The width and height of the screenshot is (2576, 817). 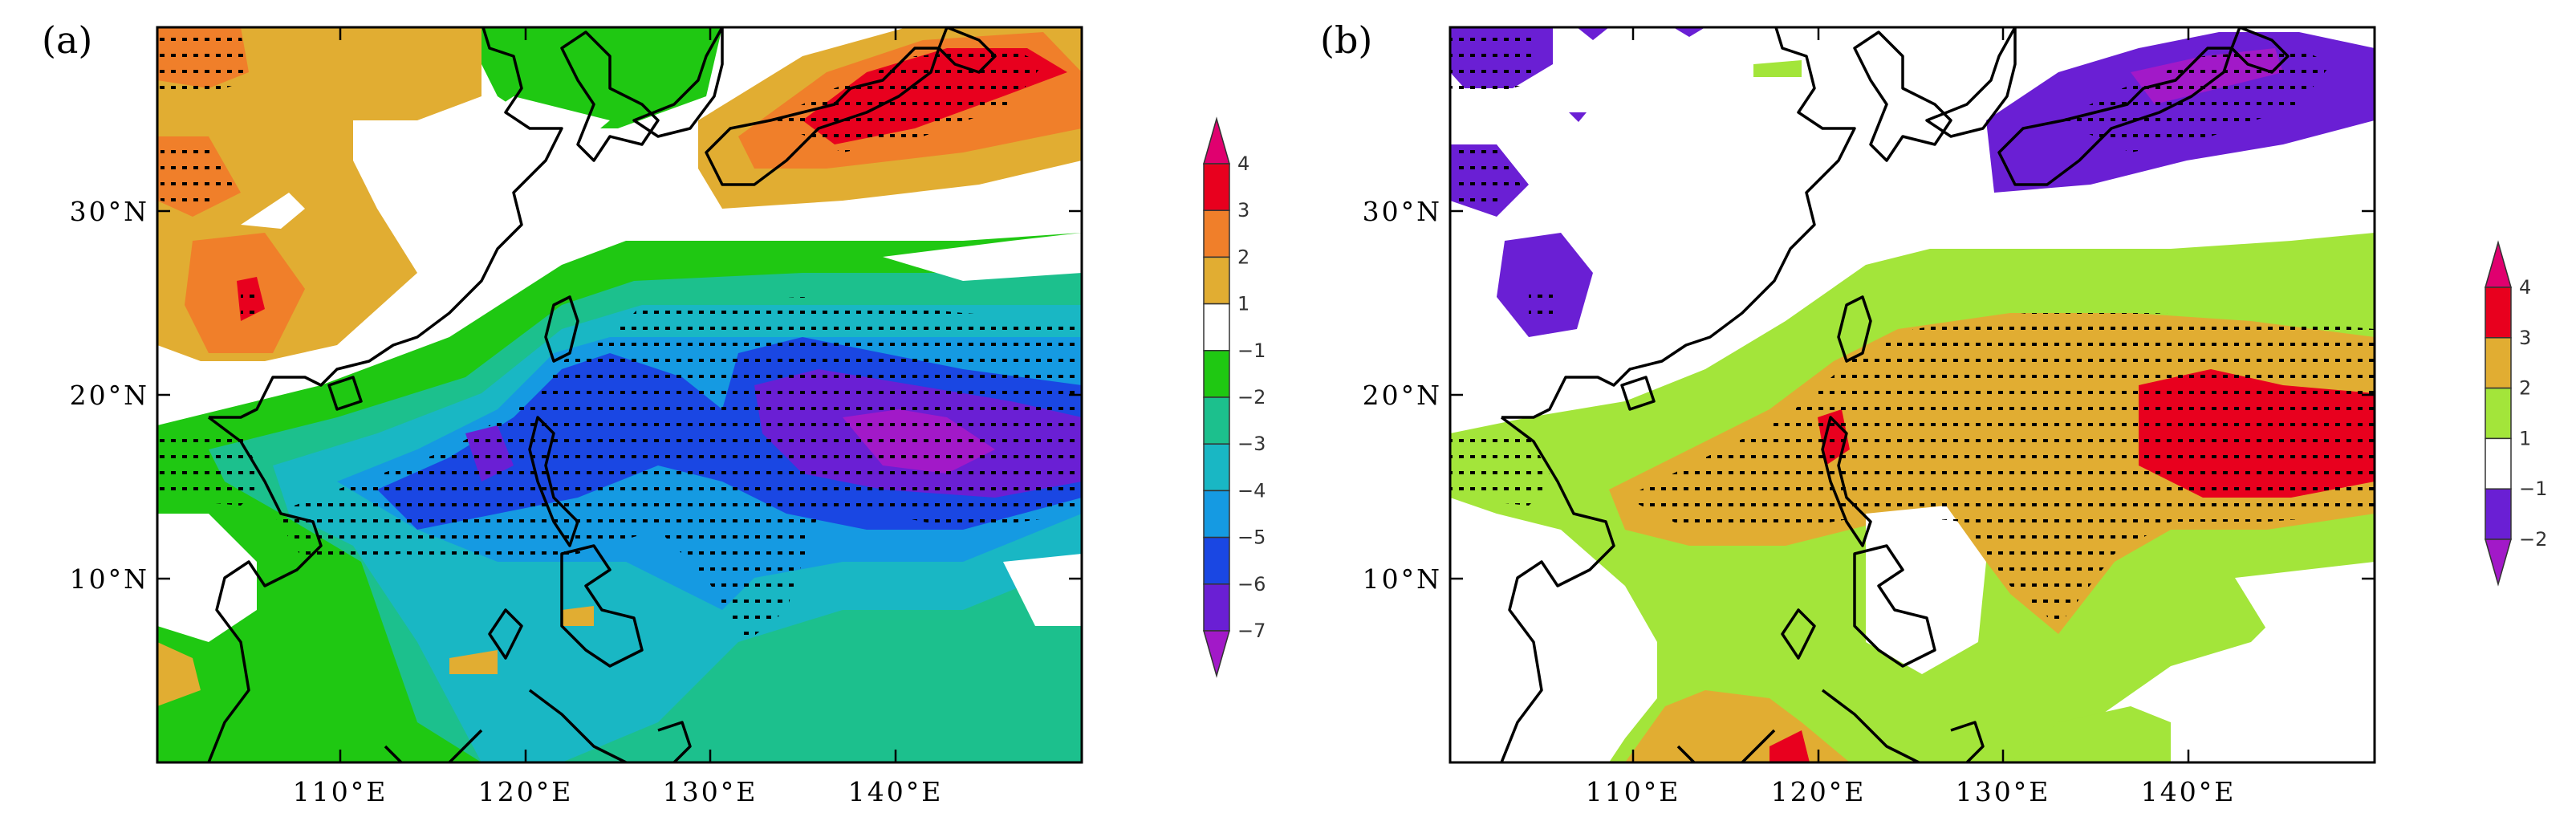 I want to click on y-tick-label-a: 20°N, so click(x=109, y=395).